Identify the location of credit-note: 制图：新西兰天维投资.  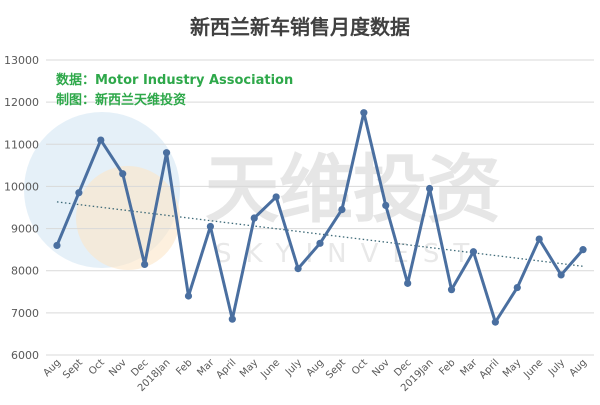
(121, 100).